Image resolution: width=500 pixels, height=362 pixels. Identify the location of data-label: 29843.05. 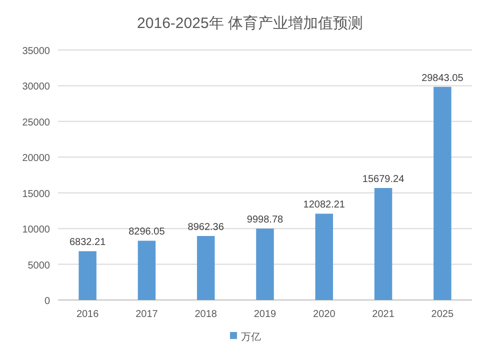
(443, 78).